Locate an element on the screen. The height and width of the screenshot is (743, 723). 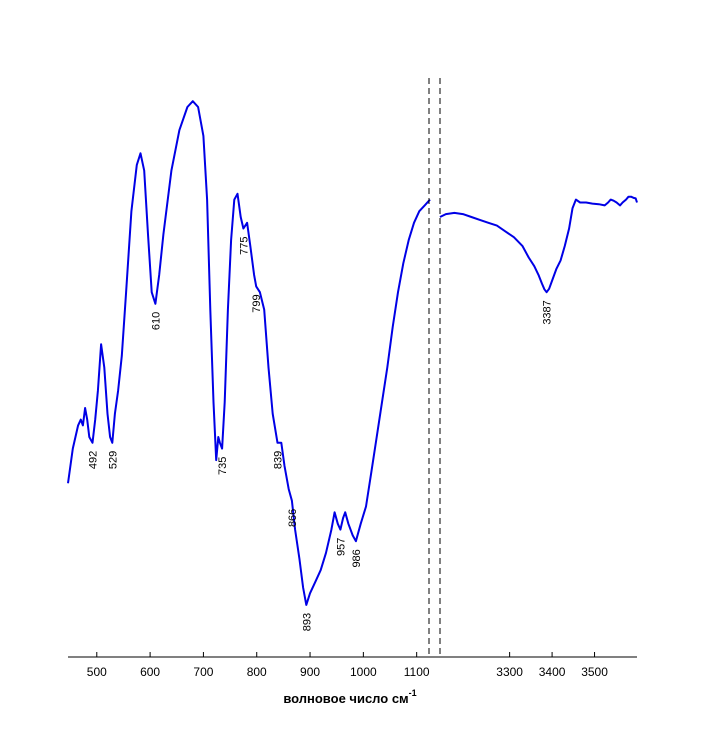
peak-label-529: 529 is located at coordinates (113, 460).